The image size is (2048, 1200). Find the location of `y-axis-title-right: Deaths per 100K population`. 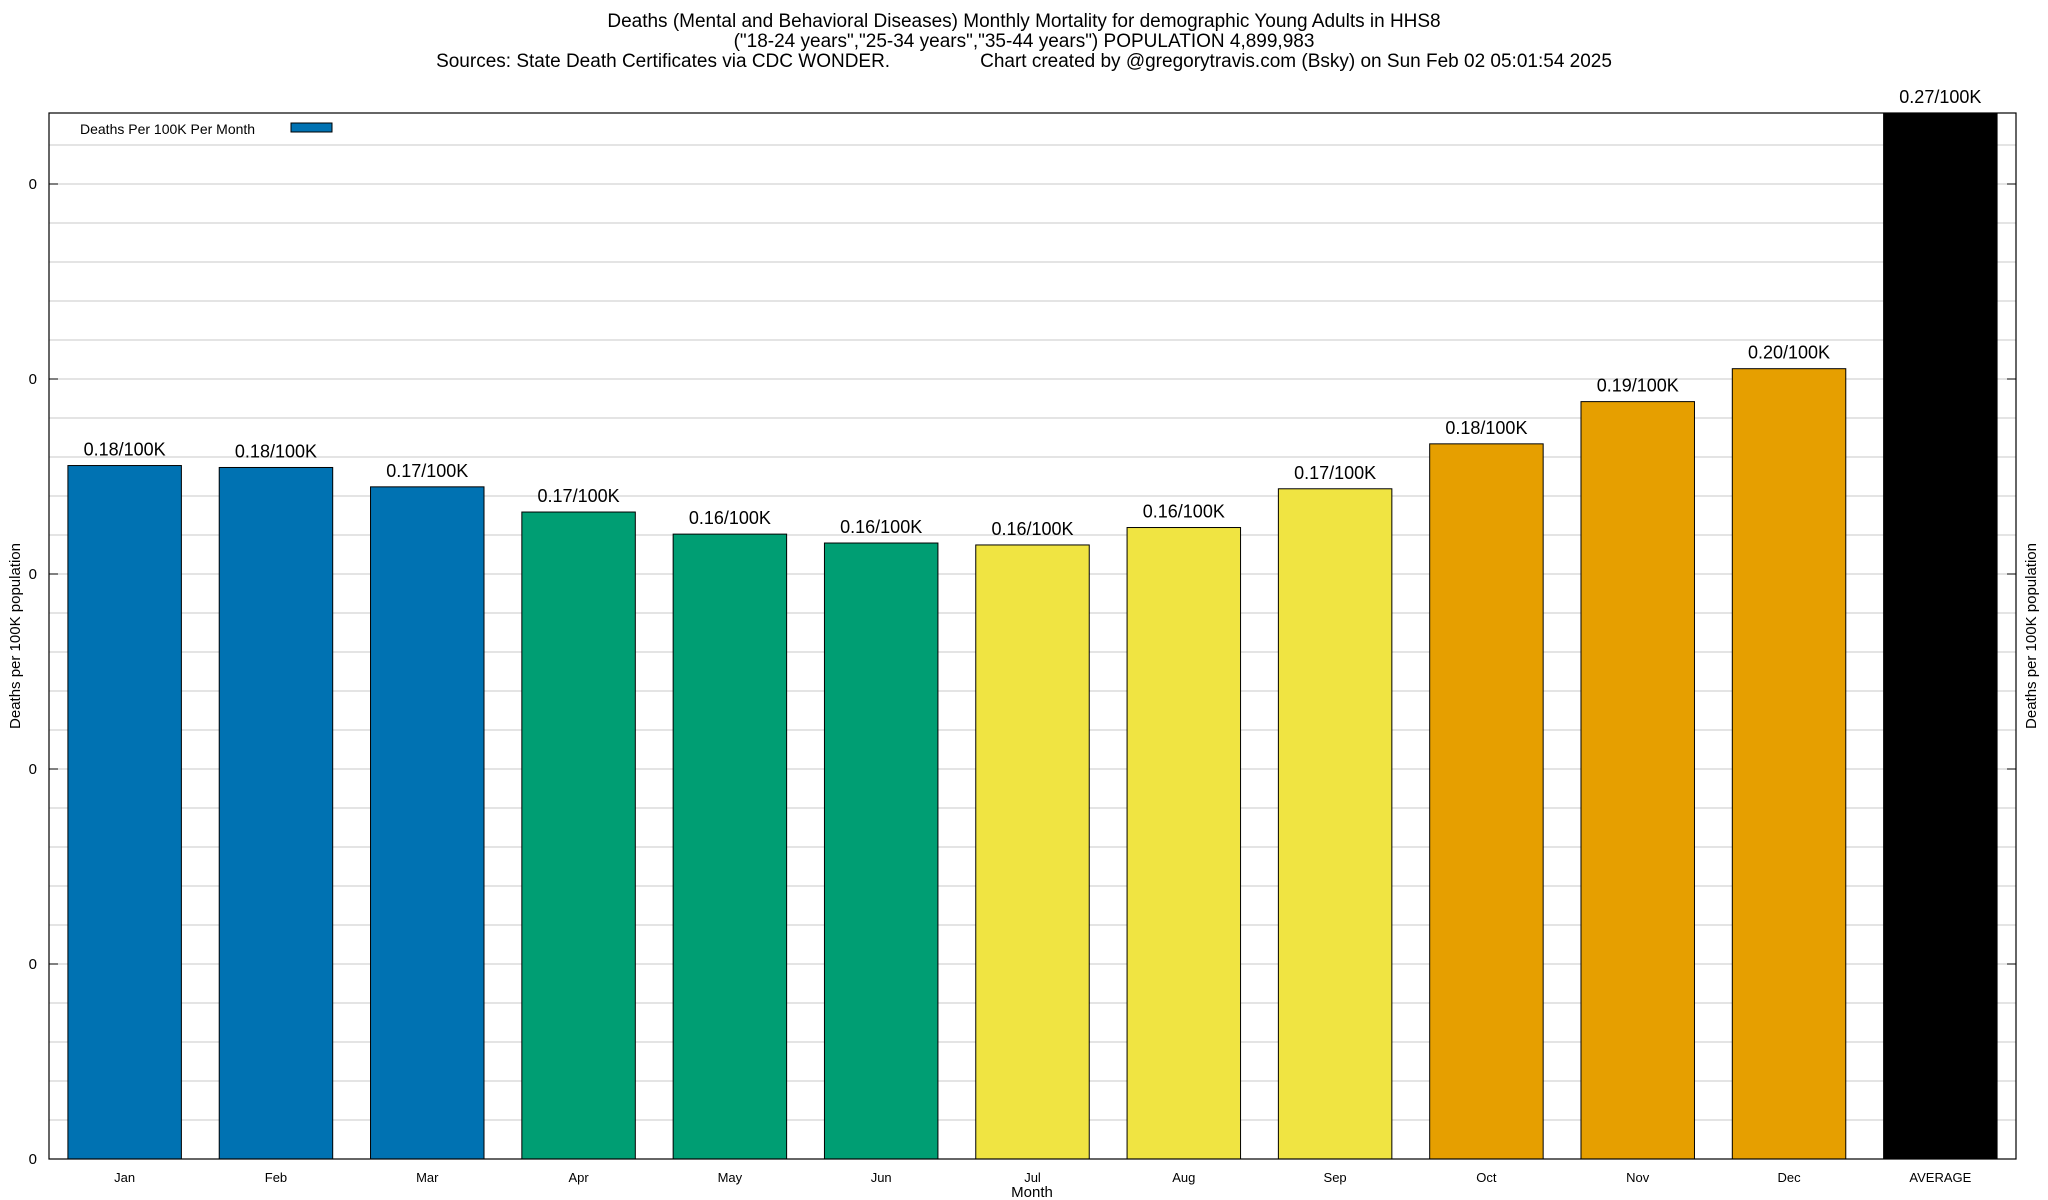

y-axis-title-right: Deaths per 100K population is located at coordinates (2031, 636).